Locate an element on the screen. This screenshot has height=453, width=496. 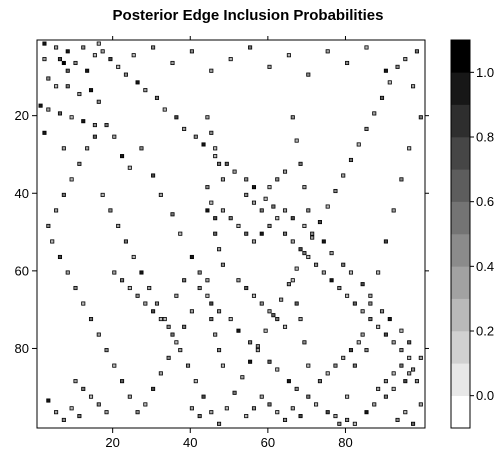
chart-title: Posterior Edge Inclusion Probabilities is located at coordinates (248, 15).